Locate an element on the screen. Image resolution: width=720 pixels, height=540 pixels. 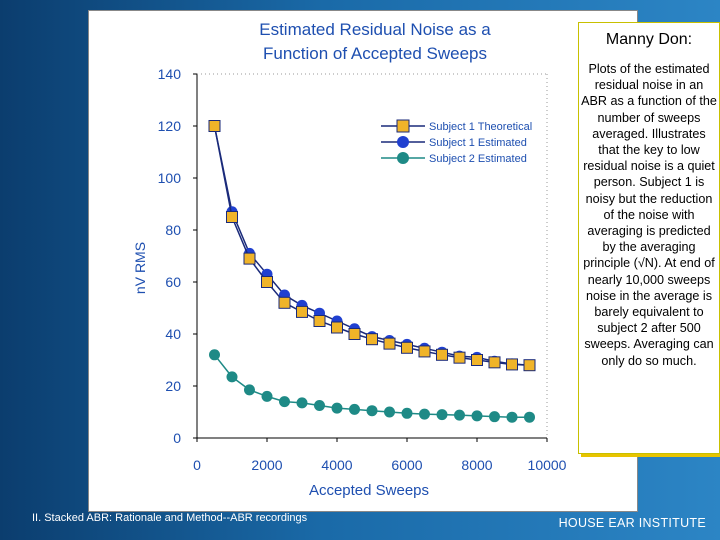
x-tick-label-2: 4000 is located at coordinates (336, 465).